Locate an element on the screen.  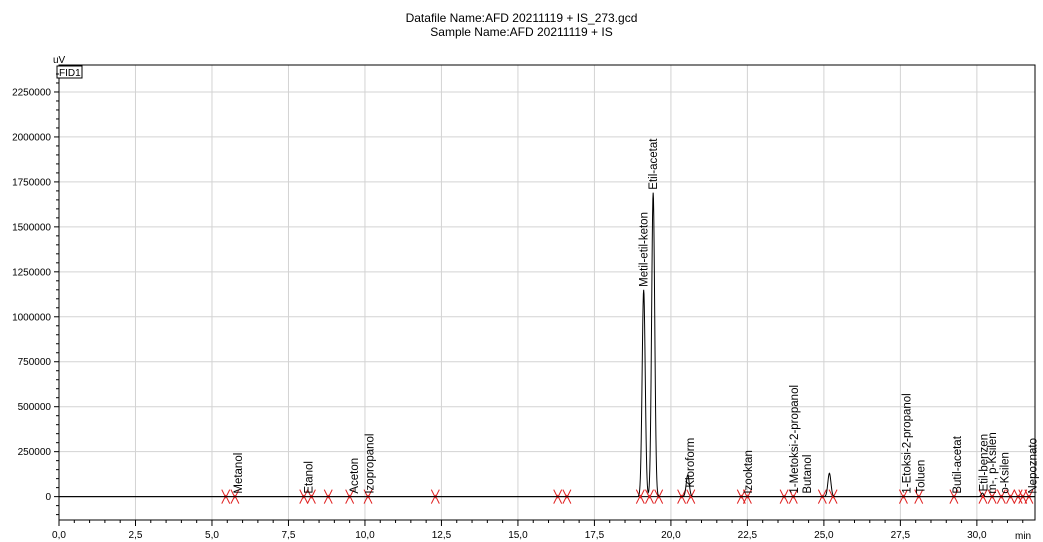
datafile-name: Datafile Name:AFD 20211119 + IS_273.gcd is located at coordinates (521, 18).